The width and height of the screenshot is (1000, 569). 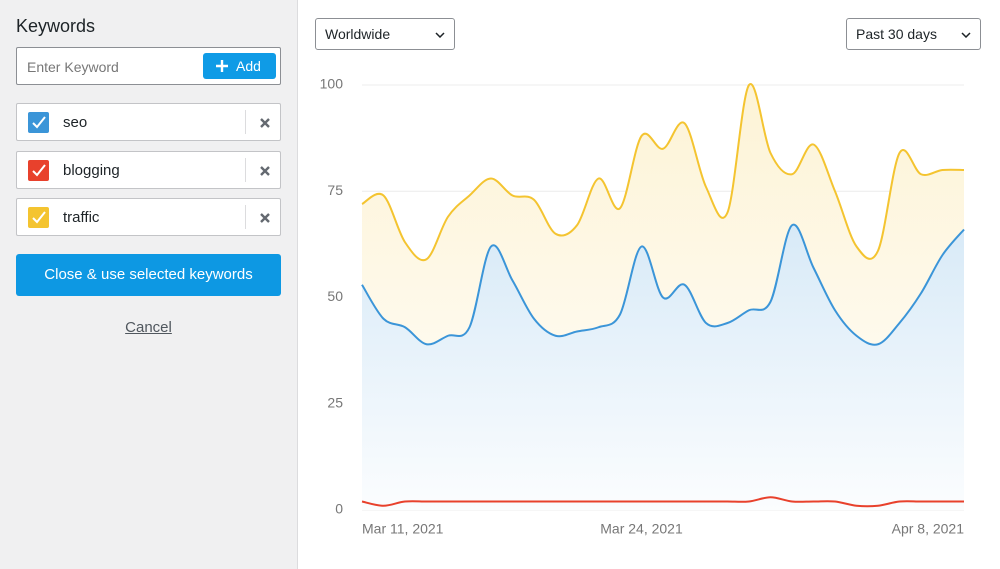 What do you see at coordinates (248, 66) in the screenshot?
I see `add-label: Add` at bounding box center [248, 66].